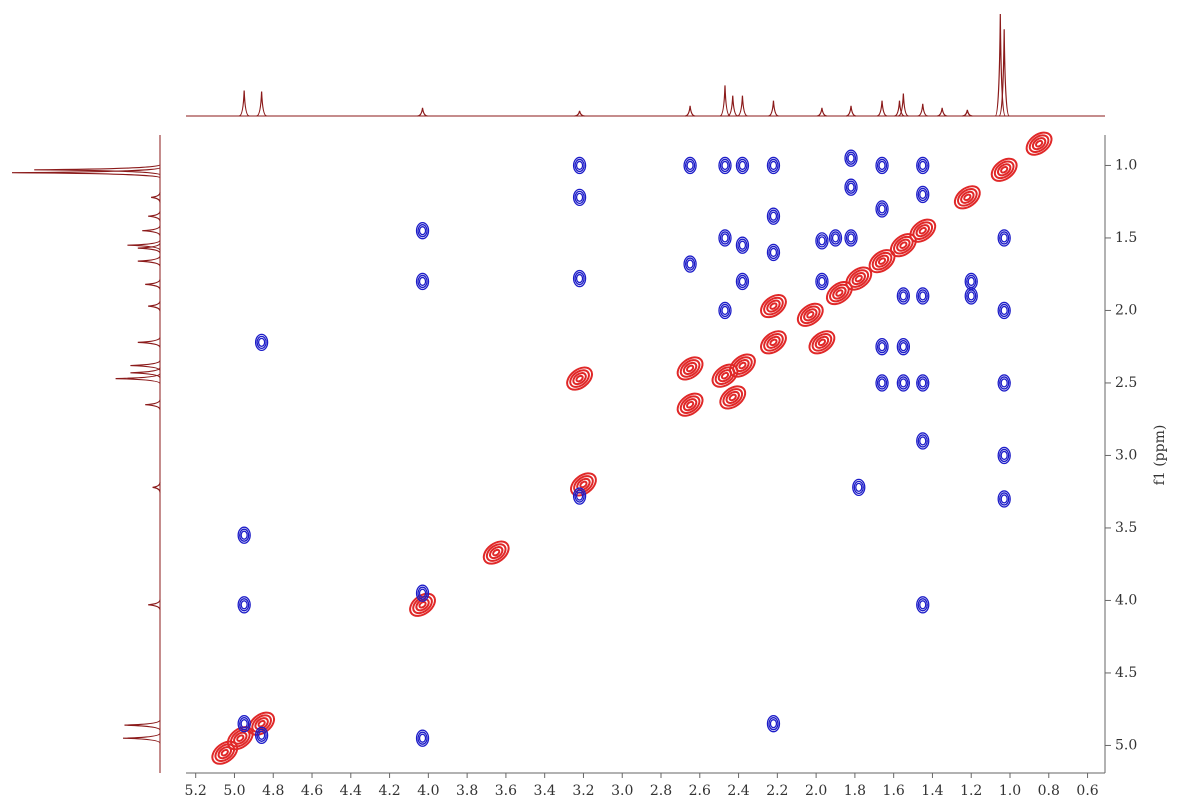 This screenshot has width=1181, height=809. Describe the element at coordinates (351, 791) in the screenshot. I see `x-tick-label: 4.4` at that location.